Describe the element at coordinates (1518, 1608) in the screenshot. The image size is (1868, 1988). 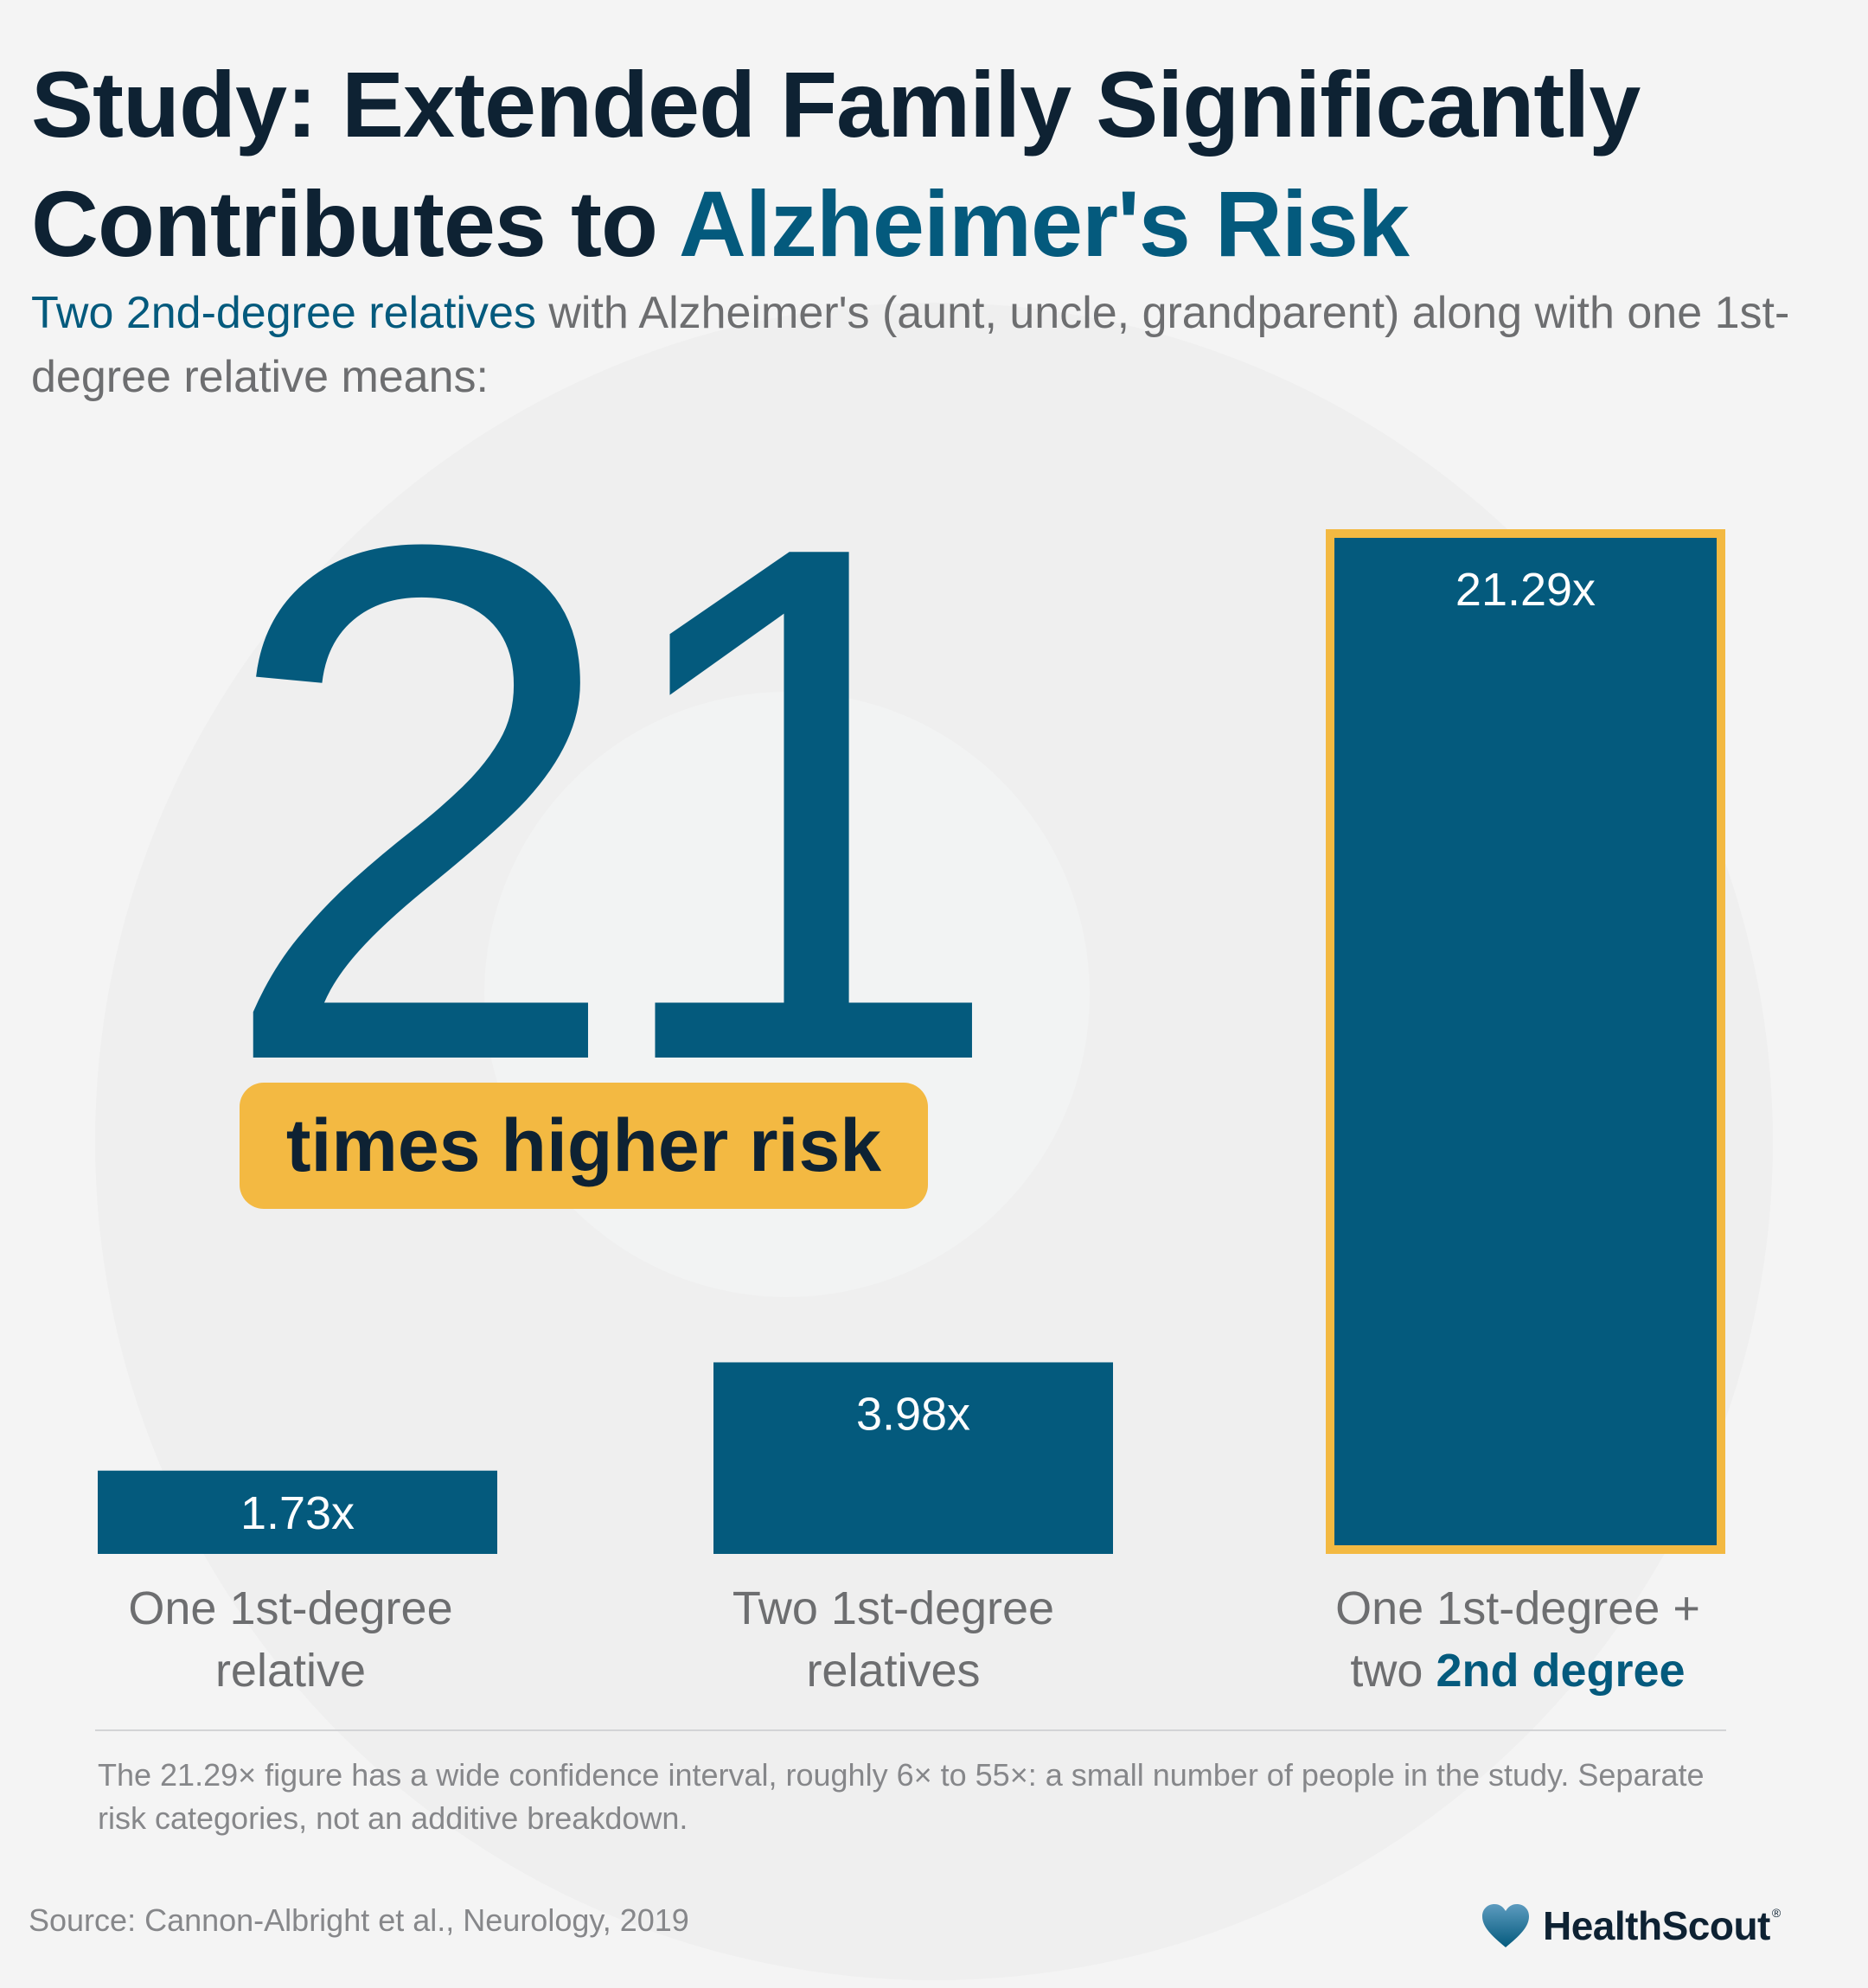
I see `category-label-3-line-1: One 1st-degree +` at that location.